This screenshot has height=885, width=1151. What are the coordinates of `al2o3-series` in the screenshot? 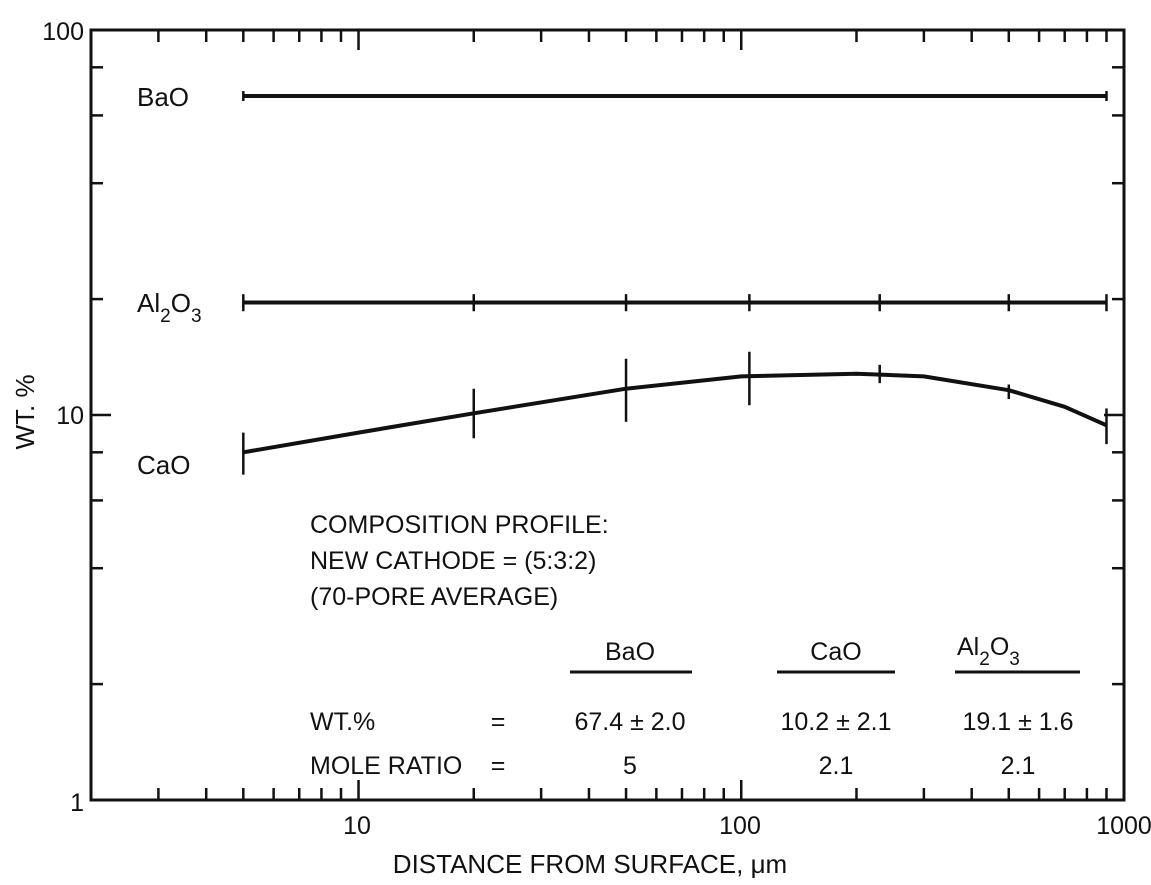 It's located at (675, 303).